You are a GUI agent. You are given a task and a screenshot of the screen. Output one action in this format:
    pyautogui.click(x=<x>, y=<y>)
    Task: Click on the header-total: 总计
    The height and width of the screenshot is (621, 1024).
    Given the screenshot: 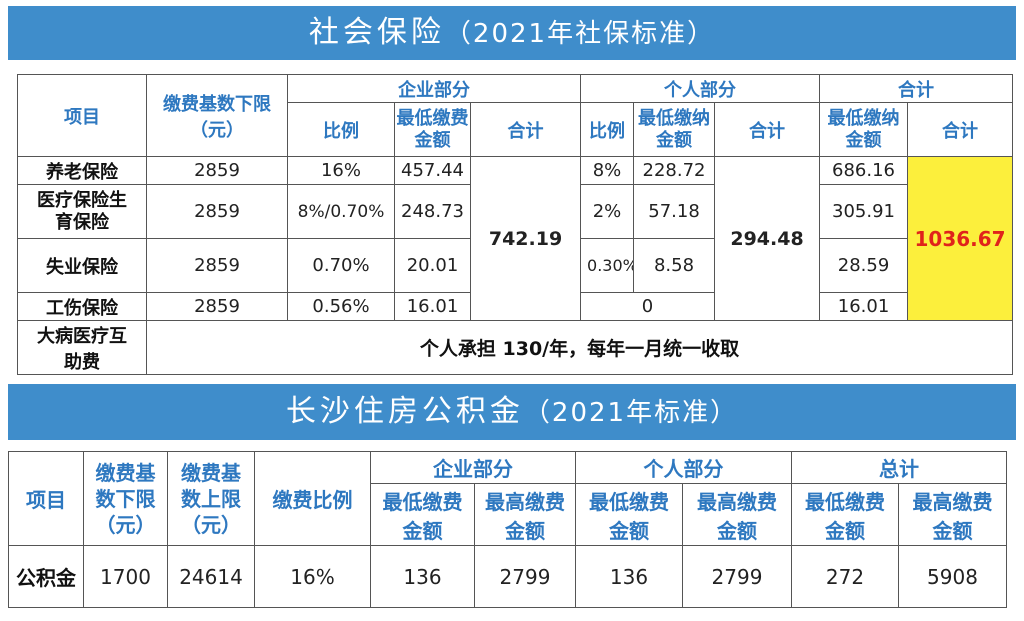 What is the action you would take?
    pyautogui.click(x=899, y=467)
    